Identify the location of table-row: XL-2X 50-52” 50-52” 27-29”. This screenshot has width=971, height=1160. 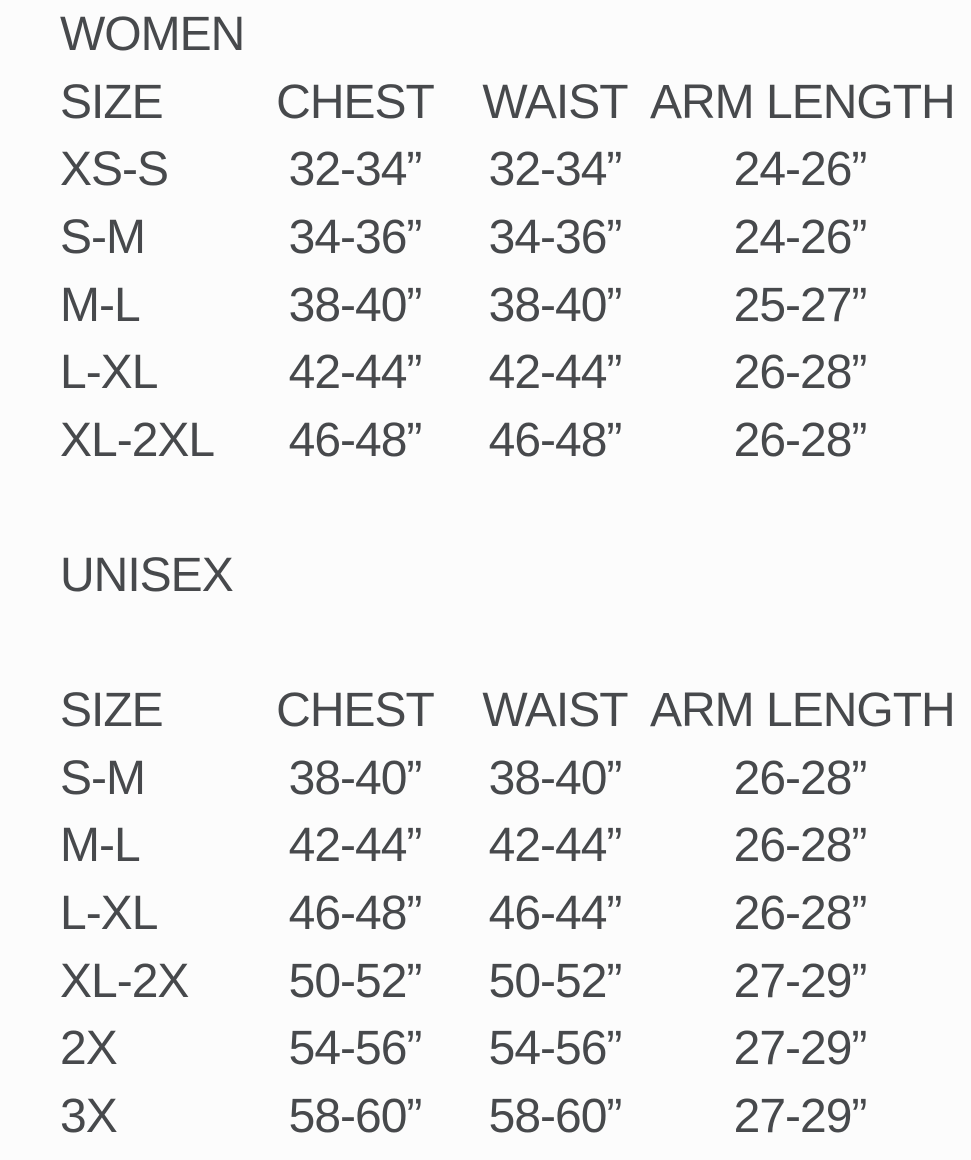
(515, 981).